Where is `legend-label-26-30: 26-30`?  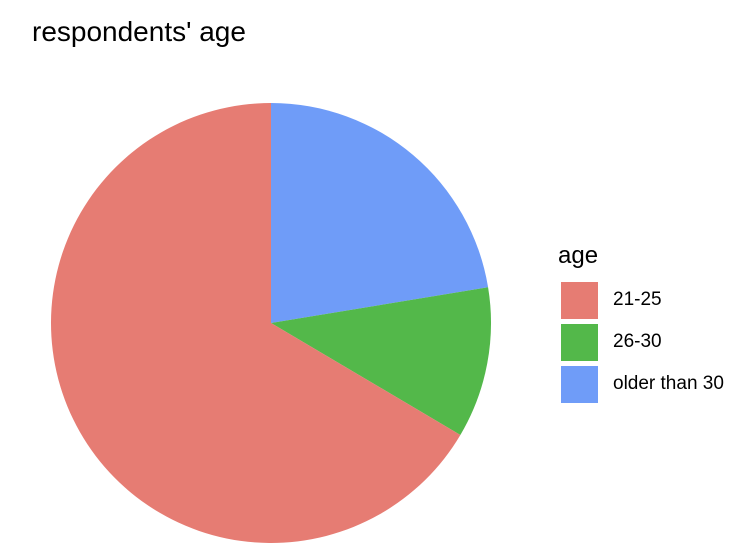
legend-label-26-30: 26-30 is located at coordinates (637, 341).